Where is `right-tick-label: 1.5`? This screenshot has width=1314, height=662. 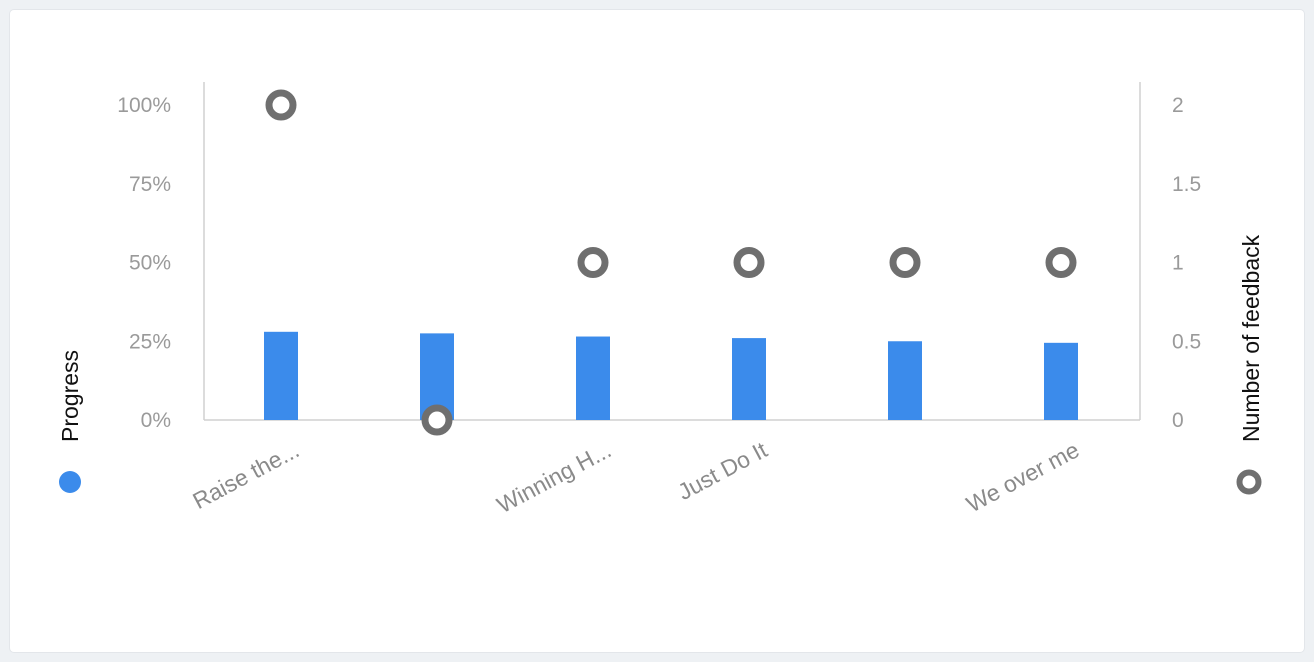
right-tick-label: 1.5 is located at coordinates (1186, 184).